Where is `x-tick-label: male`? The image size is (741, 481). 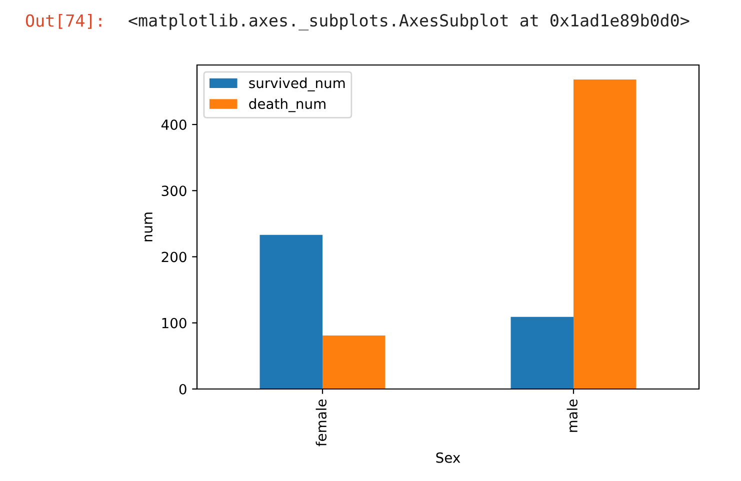 x-tick-label: male is located at coordinates (572, 415).